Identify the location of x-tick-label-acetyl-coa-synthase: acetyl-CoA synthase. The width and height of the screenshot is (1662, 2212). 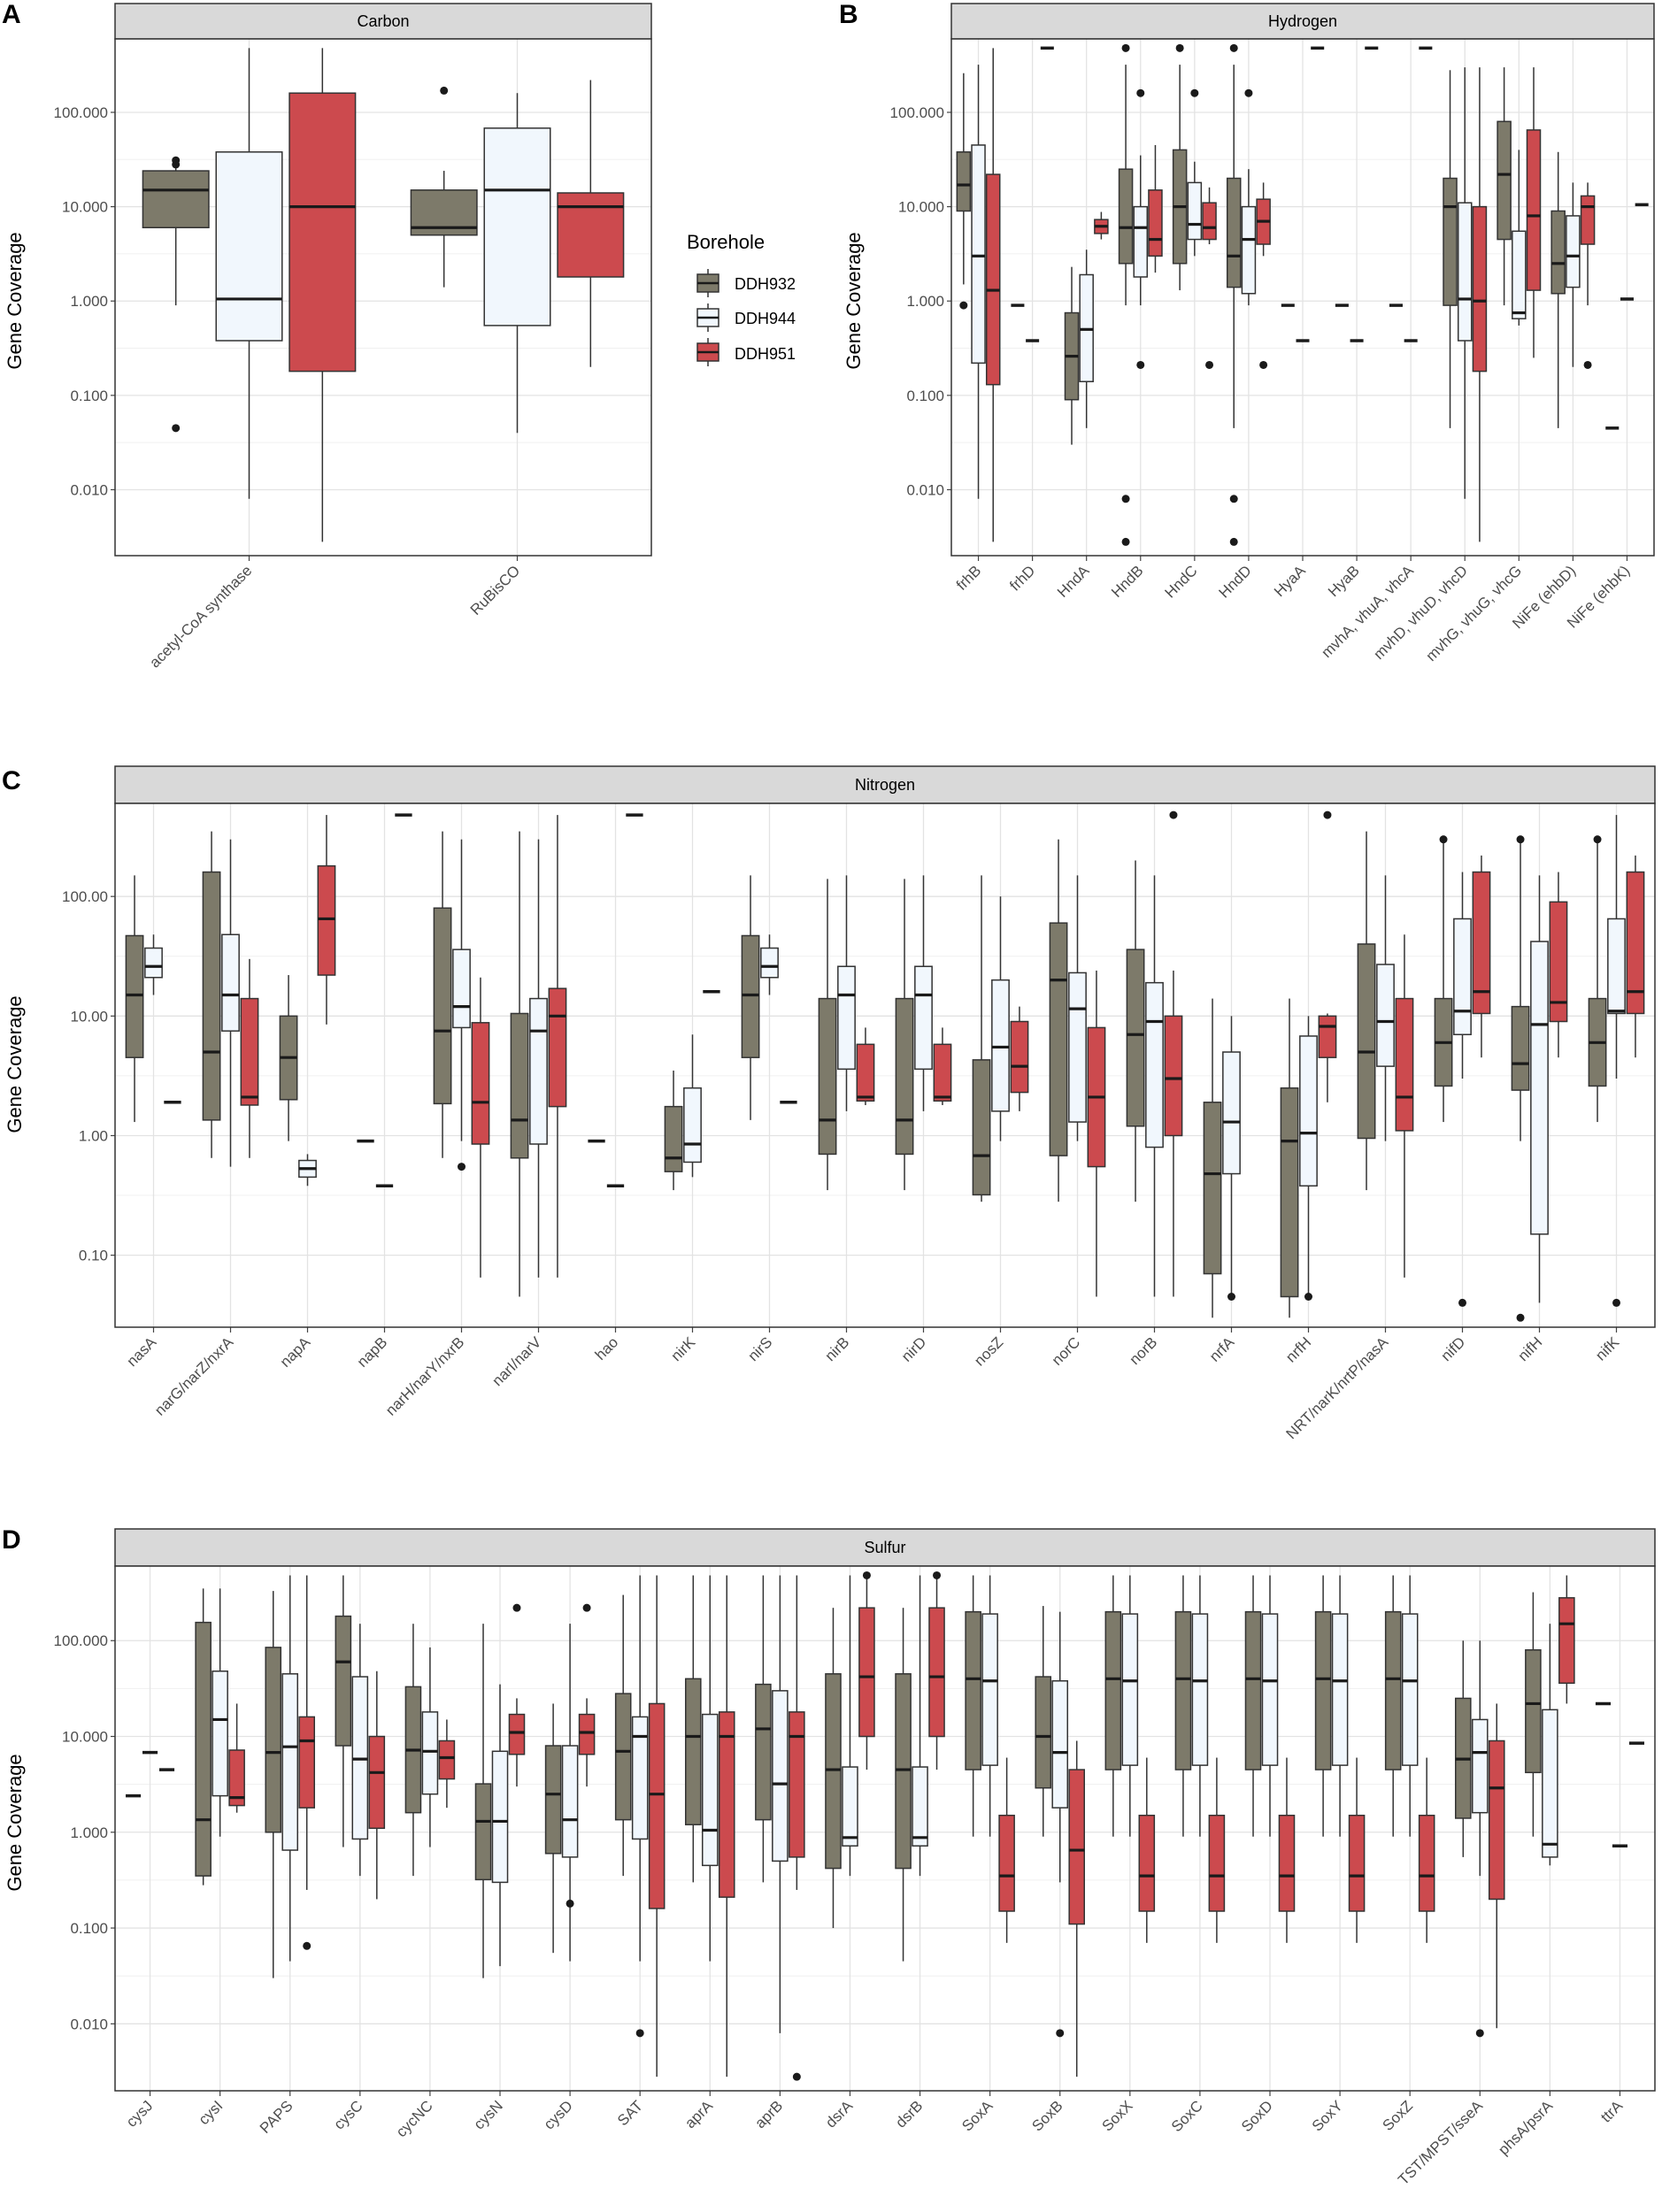
(200, 617).